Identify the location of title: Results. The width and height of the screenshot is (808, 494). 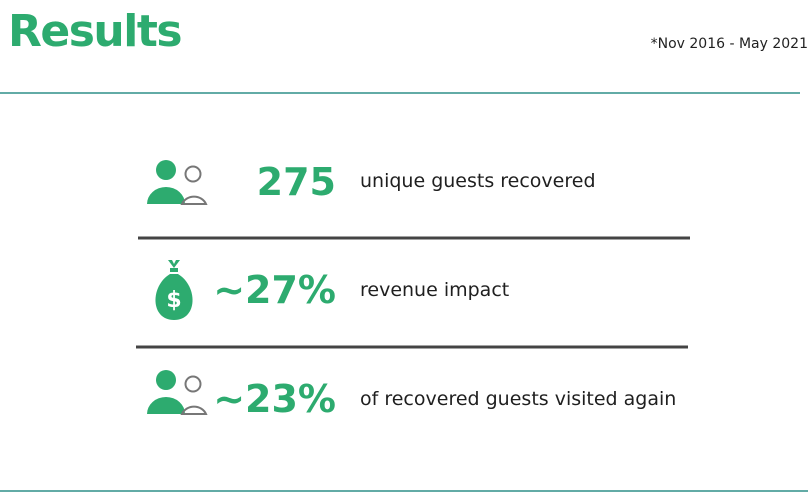
(95, 31).